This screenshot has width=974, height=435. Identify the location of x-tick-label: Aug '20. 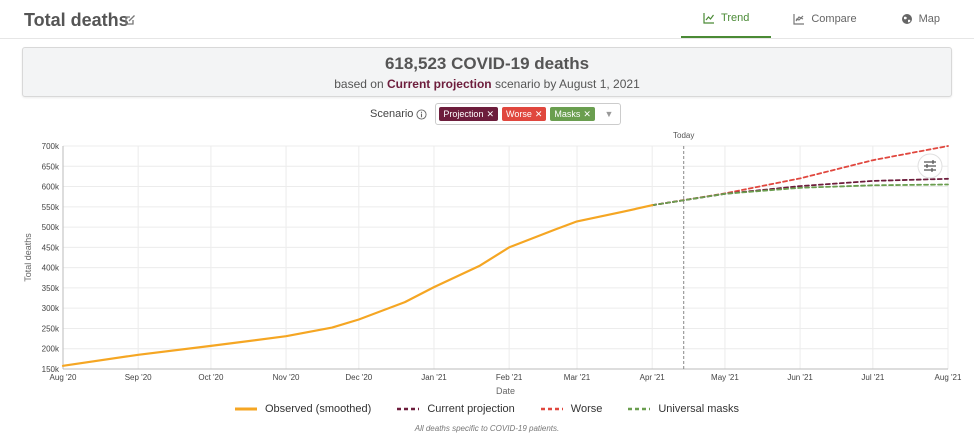
(63, 377).